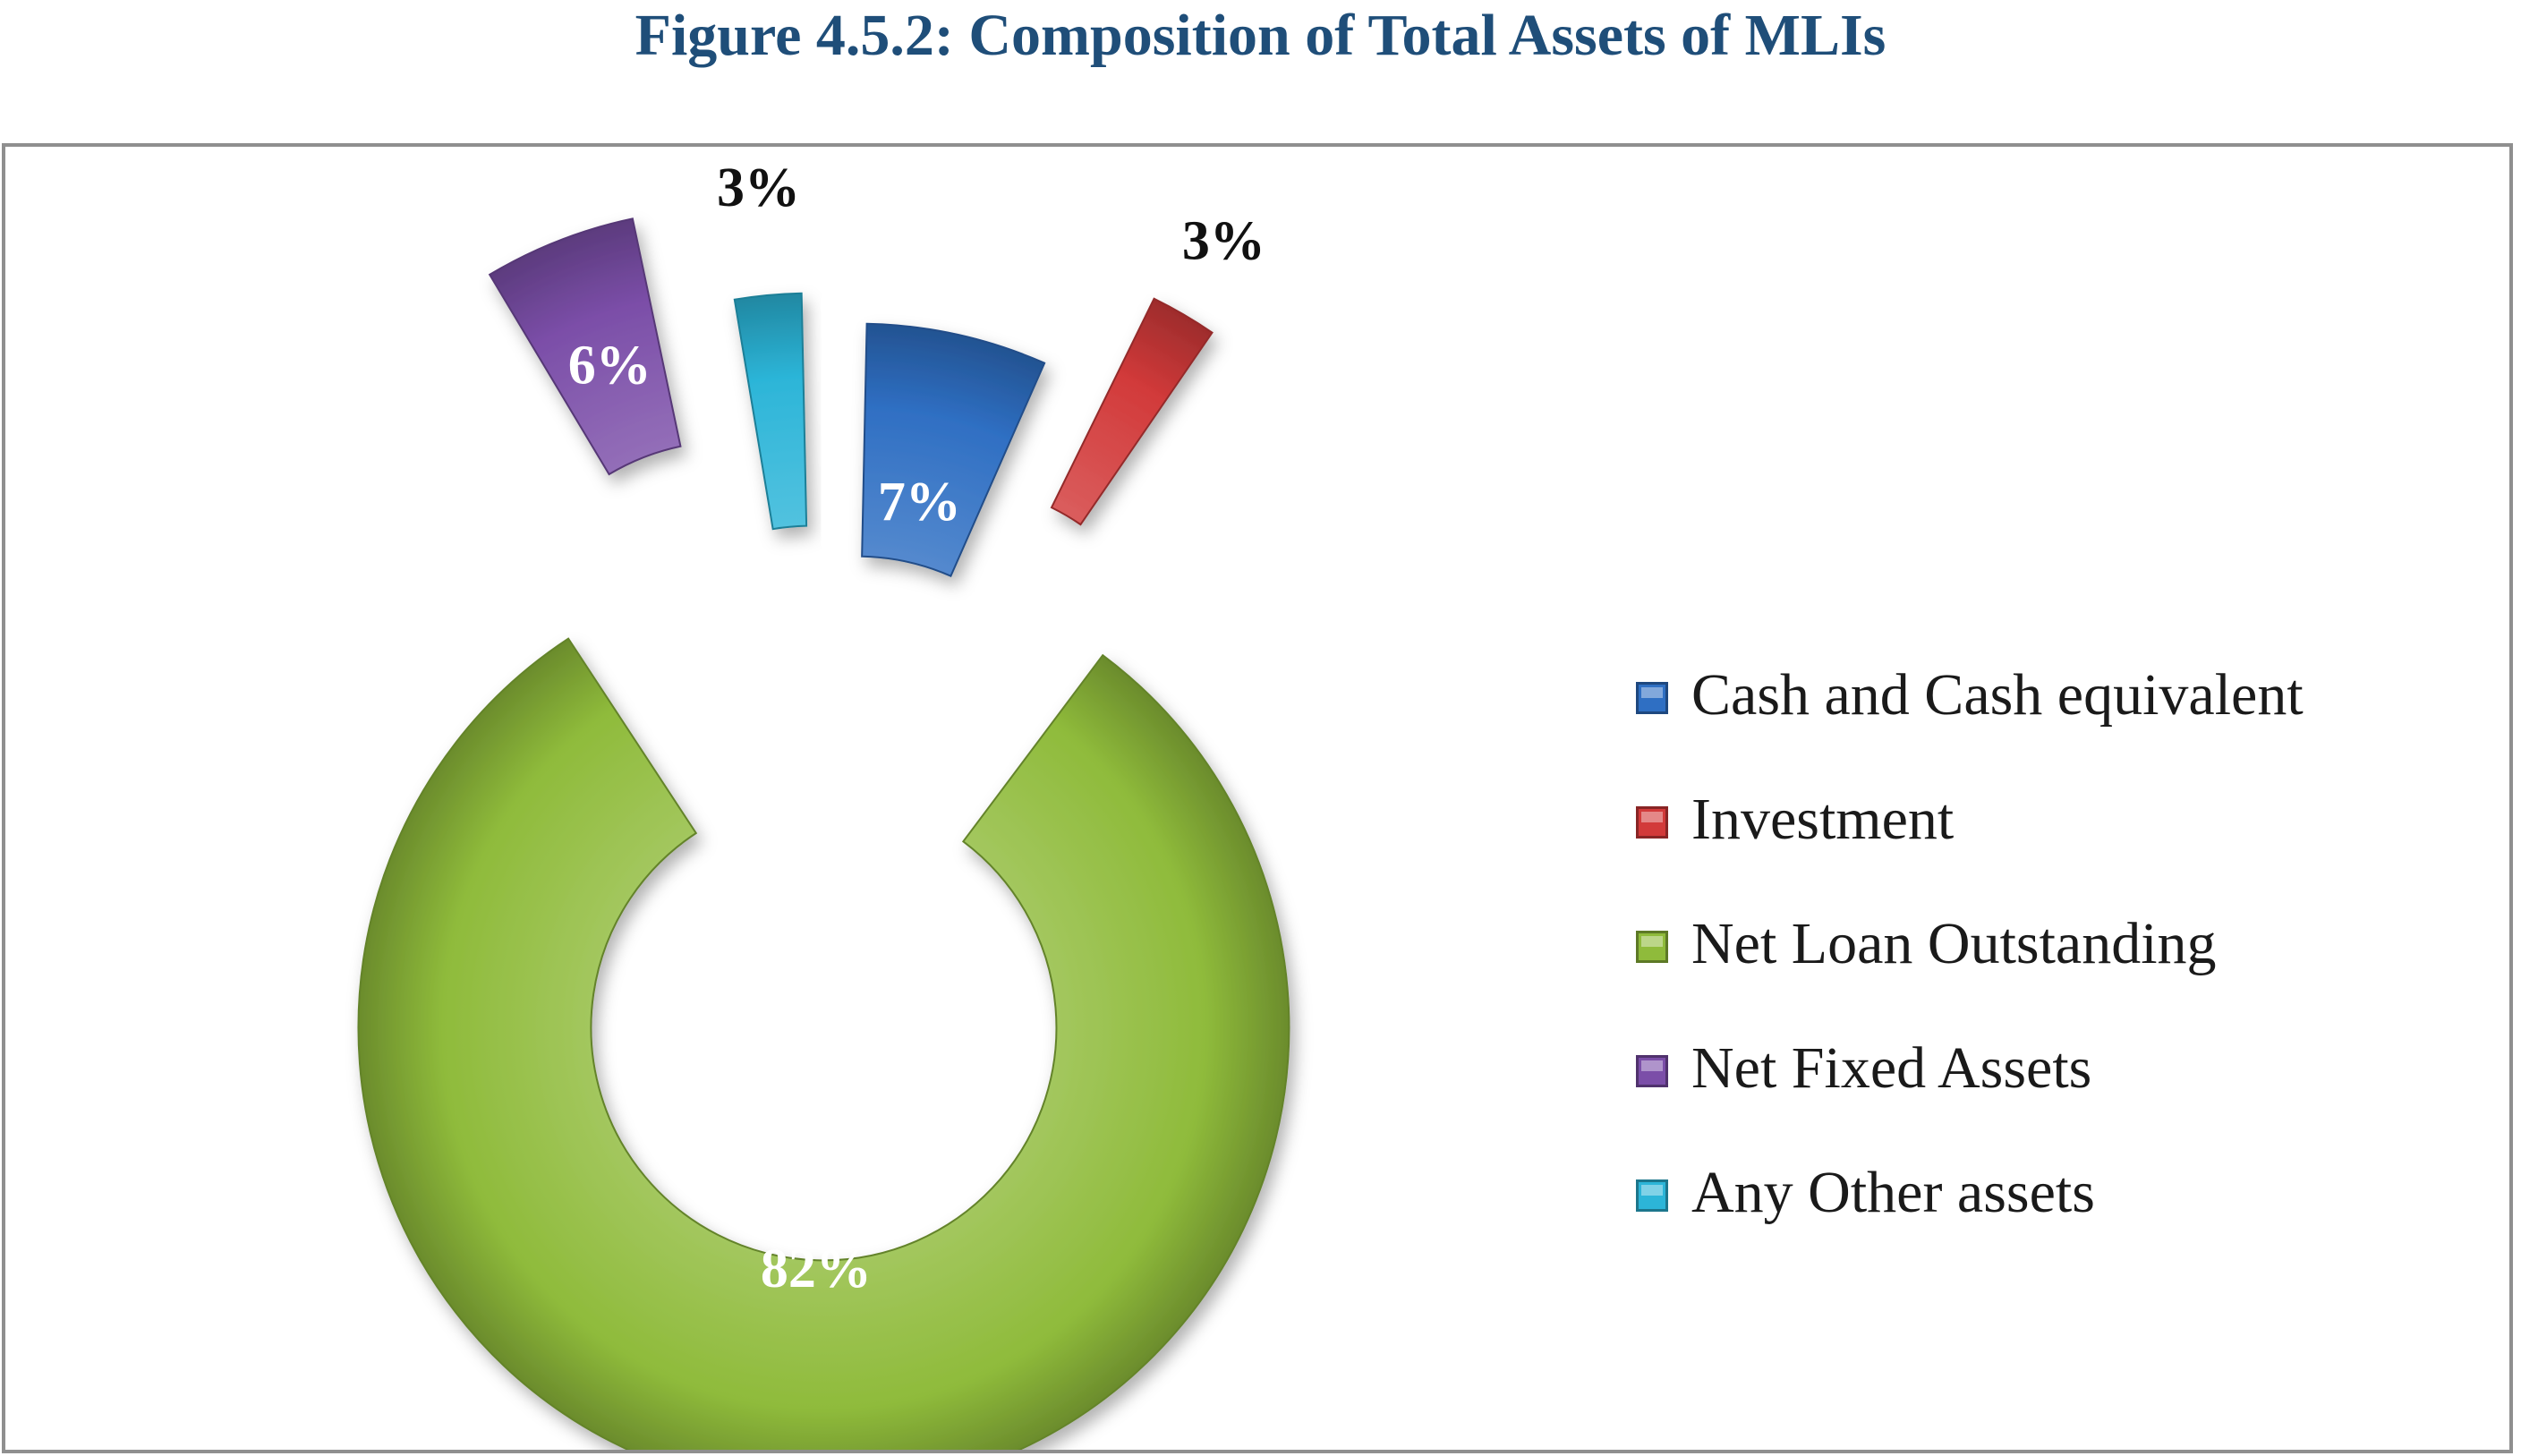 This screenshot has height=1456, width=2521. Describe the element at coordinates (610, 365) in the screenshot. I see `data-label-net-fixed-assets: 6%` at that location.